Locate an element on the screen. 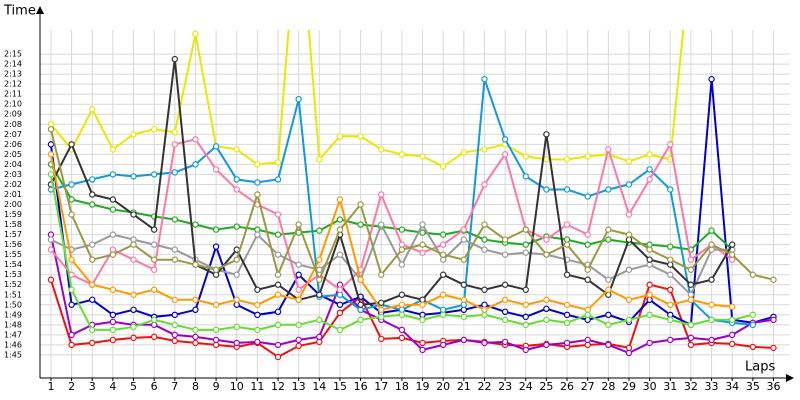 The height and width of the screenshot is (400, 800). y-tick-label: 2:14 is located at coordinates (13, 64).